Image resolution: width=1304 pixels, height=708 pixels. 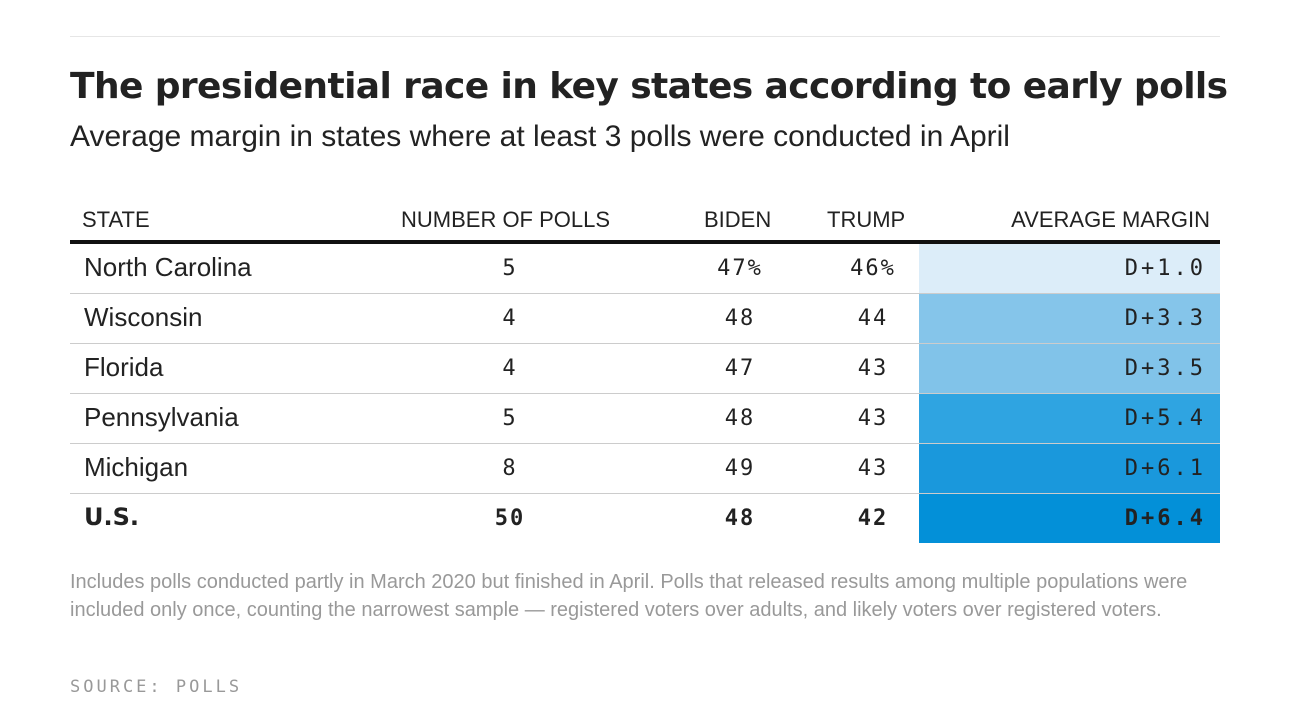 What do you see at coordinates (645, 469) in the screenshot?
I see `table-row: Michigan 8 49 43 D+6.1` at bounding box center [645, 469].